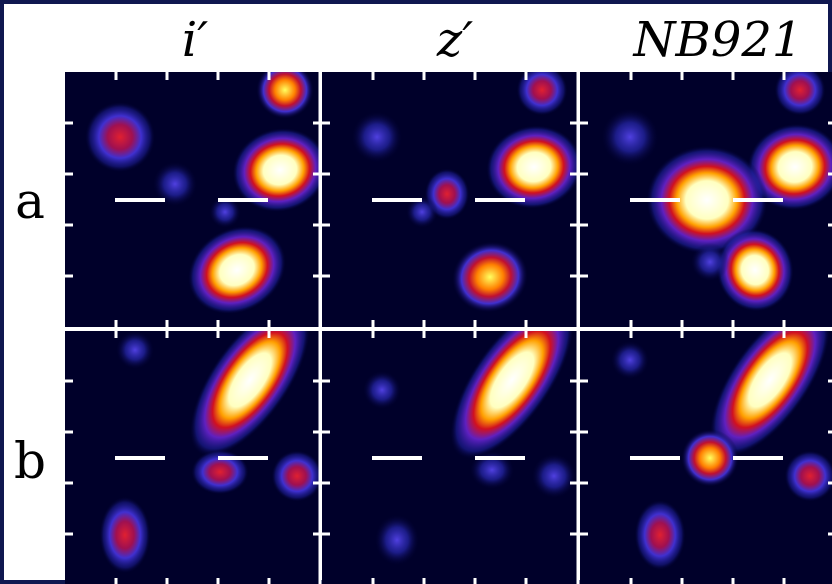 The height and width of the screenshot is (584, 832). What do you see at coordinates (195, 40) in the screenshot?
I see `column-header: i′` at bounding box center [195, 40].